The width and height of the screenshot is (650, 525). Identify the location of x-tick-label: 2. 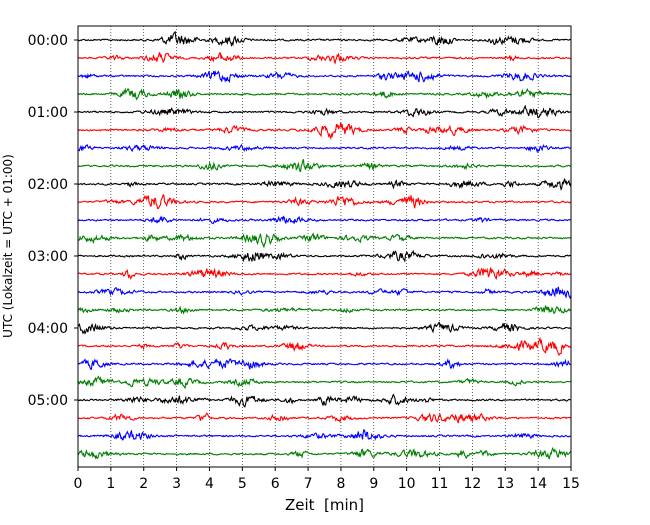
(143, 484).